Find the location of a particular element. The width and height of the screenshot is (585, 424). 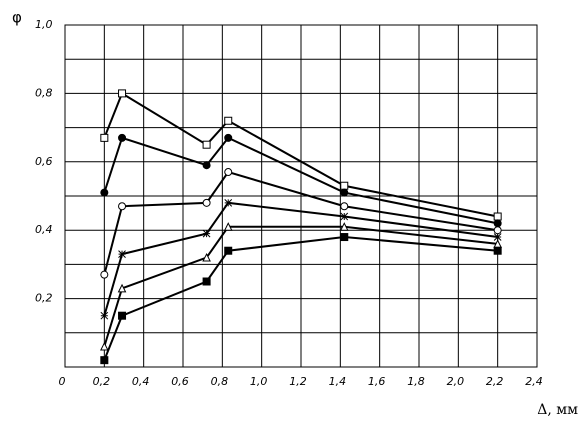

y-tick-label: 0,8 is located at coordinates (44, 92).